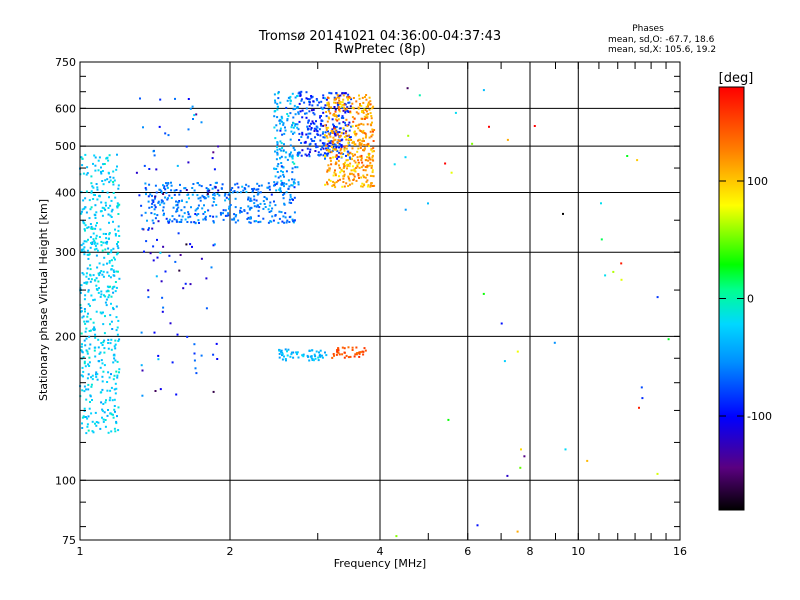 The width and height of the screenshot is (800, 600). What do you see at coordinates (530, 551) in the screenshot?
I see `x-tick-label: 8` at bounding box center [530, 551].